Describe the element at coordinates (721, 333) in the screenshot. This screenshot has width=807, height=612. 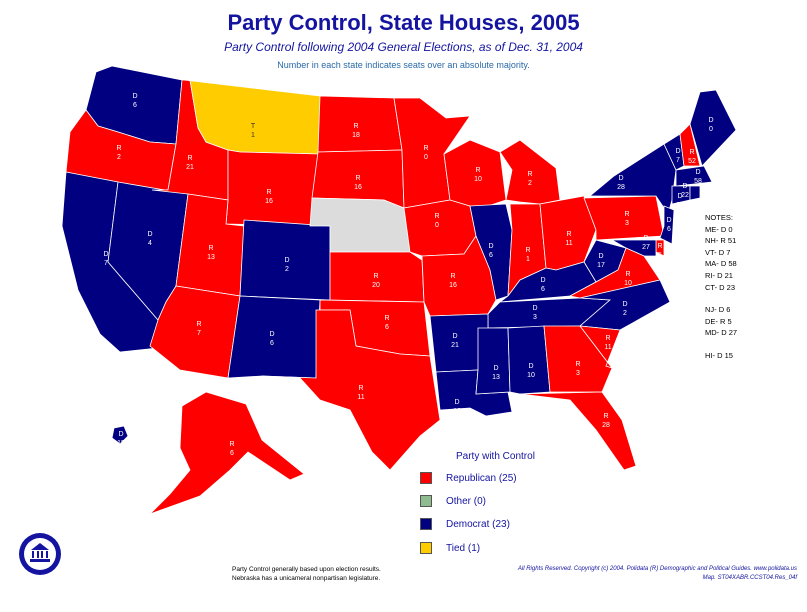
I see `notes-line: MD- D 27` at that location.